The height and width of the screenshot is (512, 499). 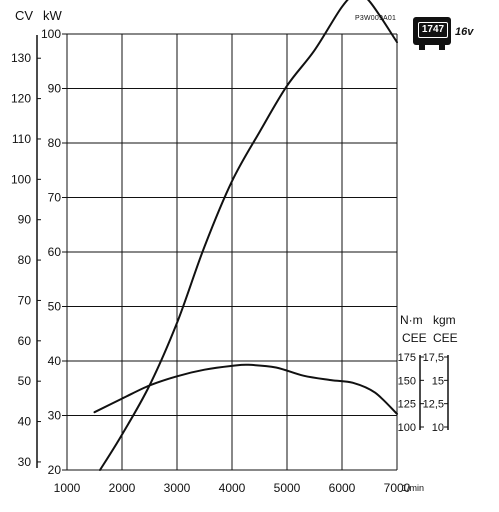 I want to click on kgm-tick-label: 12,5, so click(x=433, y=405).